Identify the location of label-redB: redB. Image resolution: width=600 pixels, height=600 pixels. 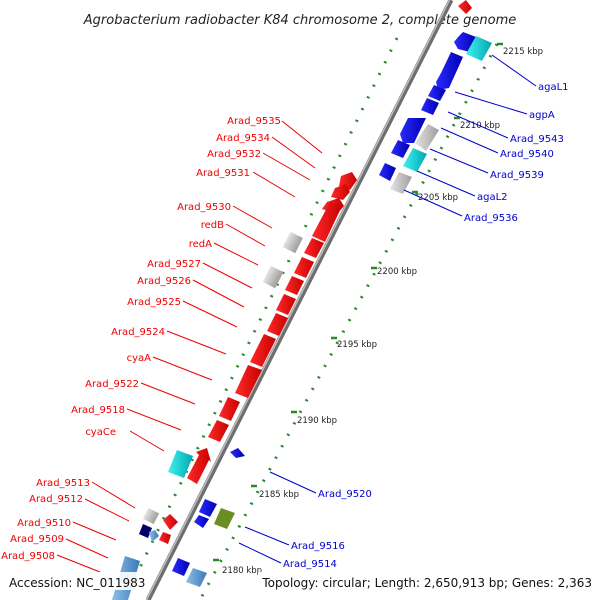
(212, 225).